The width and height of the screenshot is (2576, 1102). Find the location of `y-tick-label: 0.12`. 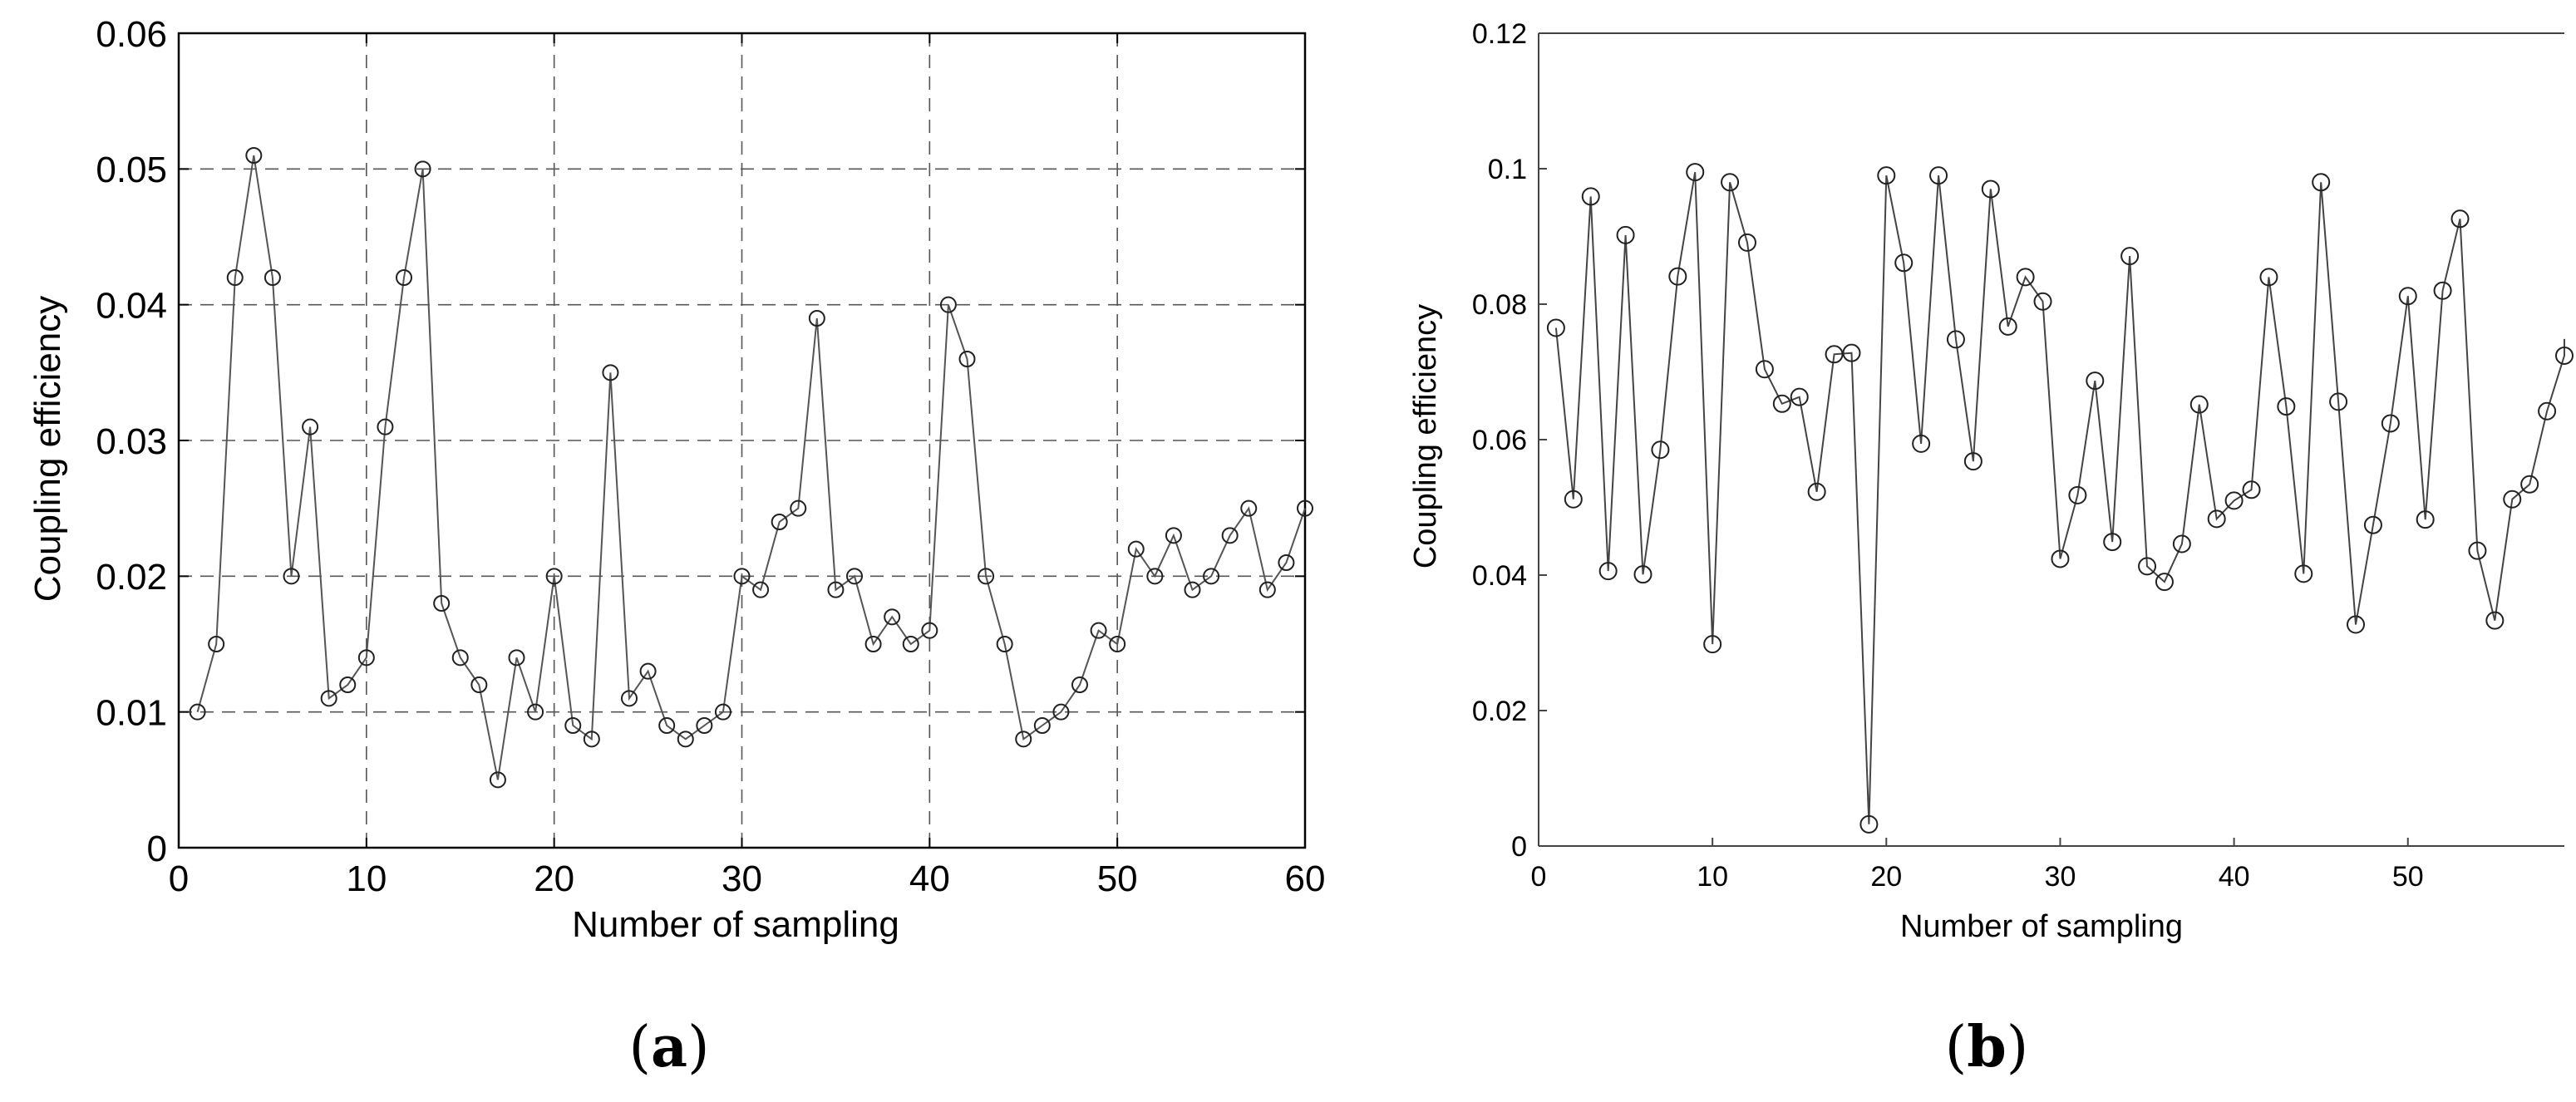

y-tick-label: 0.12 is located at coordinates (1499, 34).